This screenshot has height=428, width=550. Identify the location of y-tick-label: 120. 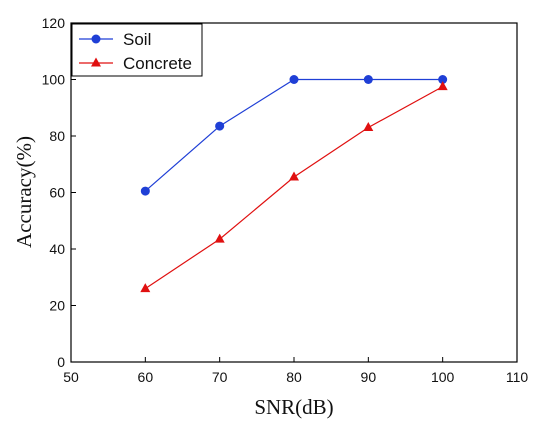
(54, 23).